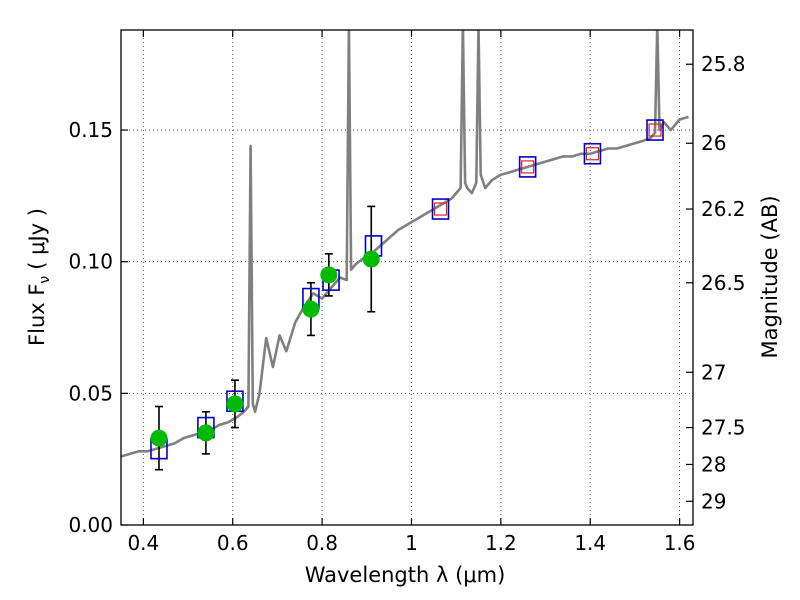  What do you see at coordinates (37, 315) in the screenshot?
I see `y-axis-label-main: Flux F` at bounding box center [37, 315].